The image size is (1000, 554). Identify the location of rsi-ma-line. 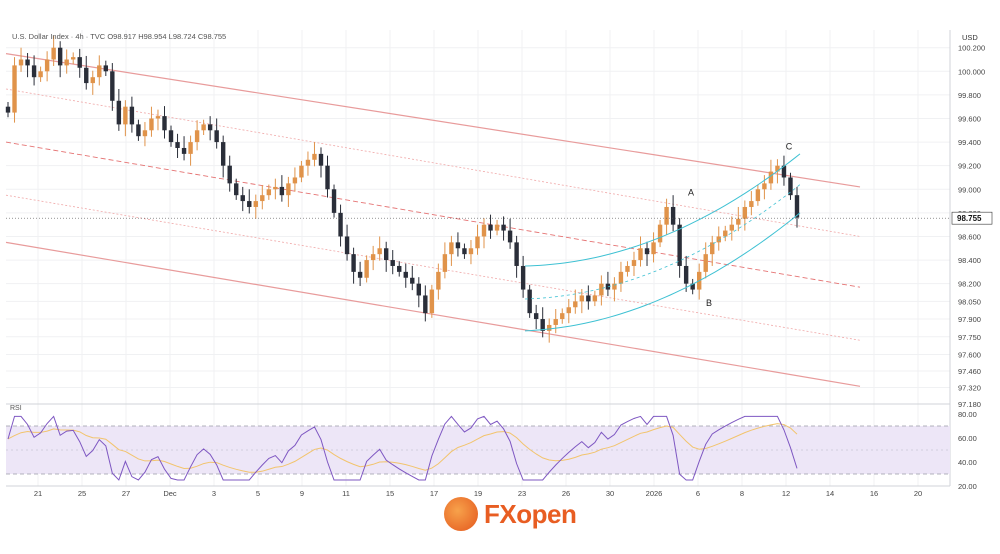
(402, 448).